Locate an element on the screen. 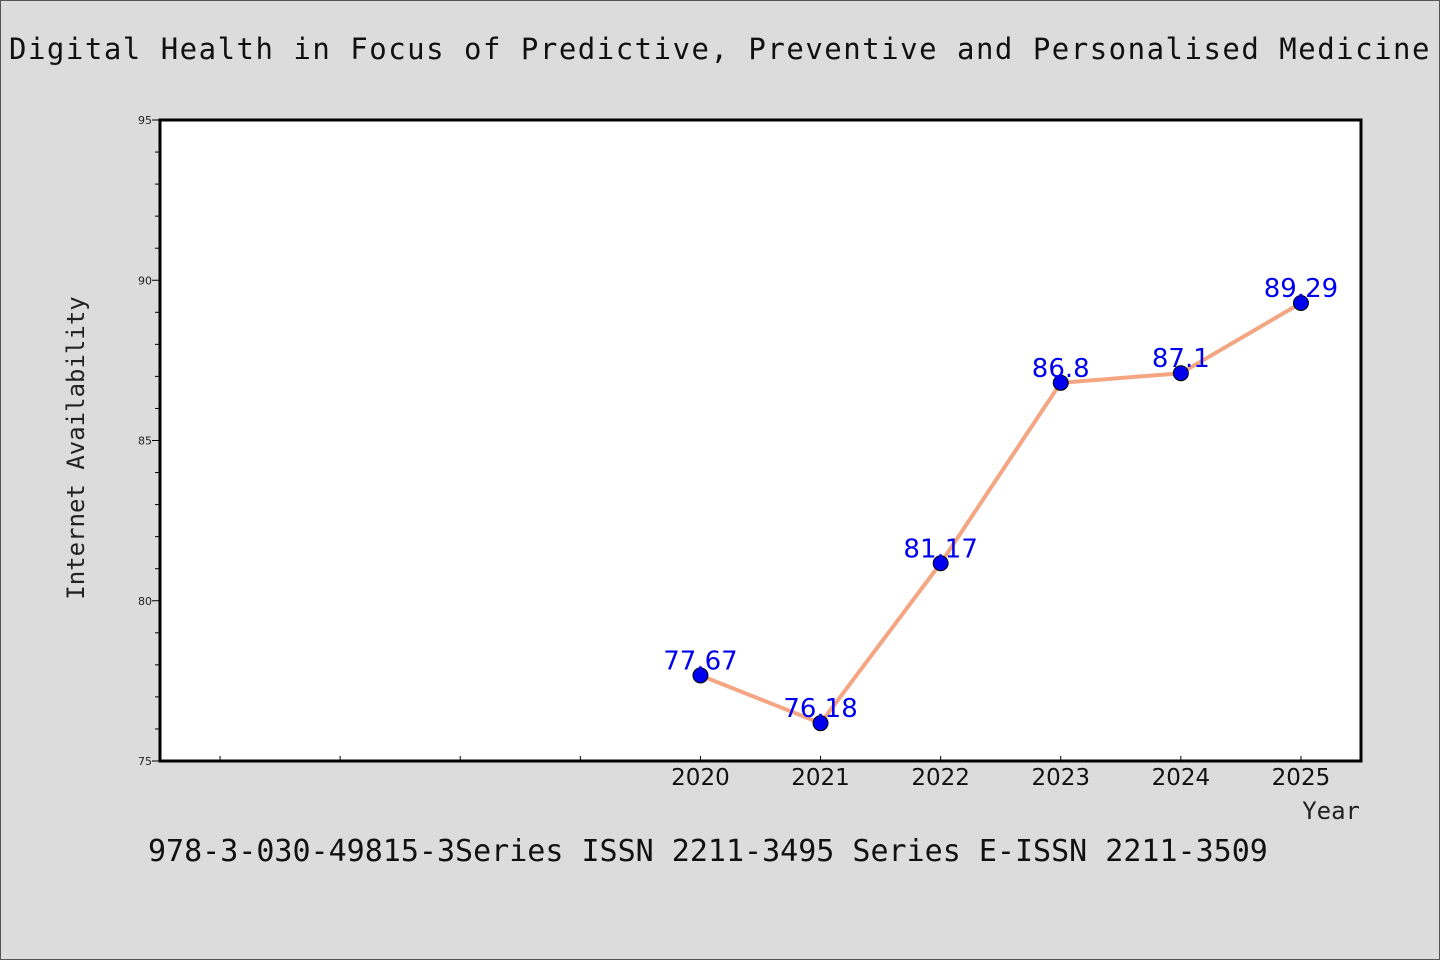  x-tick-label: 2023 is located at coordinates (1060, 778).